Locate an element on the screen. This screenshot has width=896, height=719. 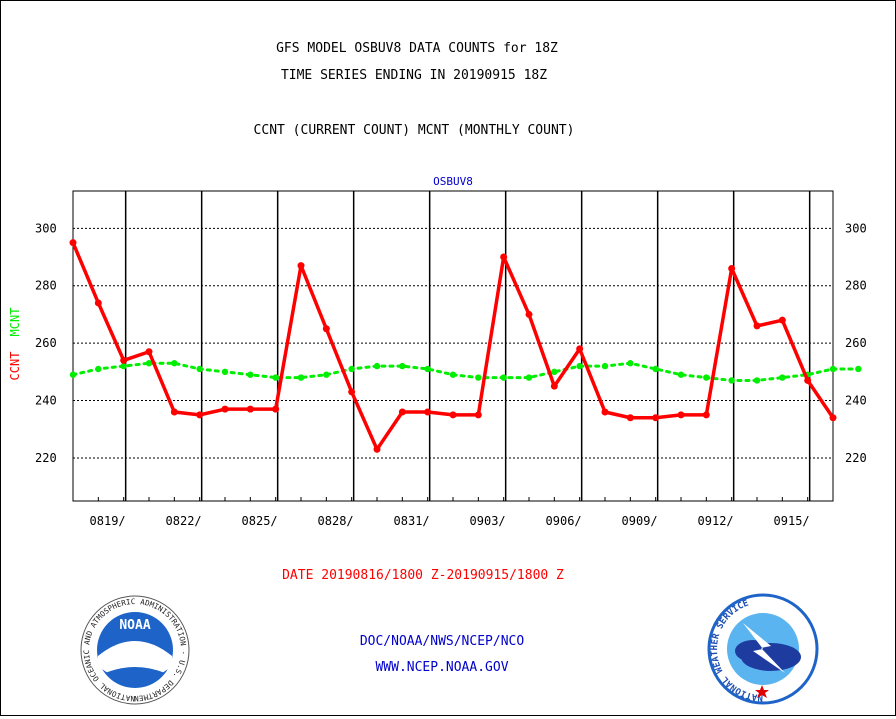
y-tick-label-right: 220 is located at coordinates (856, 458).